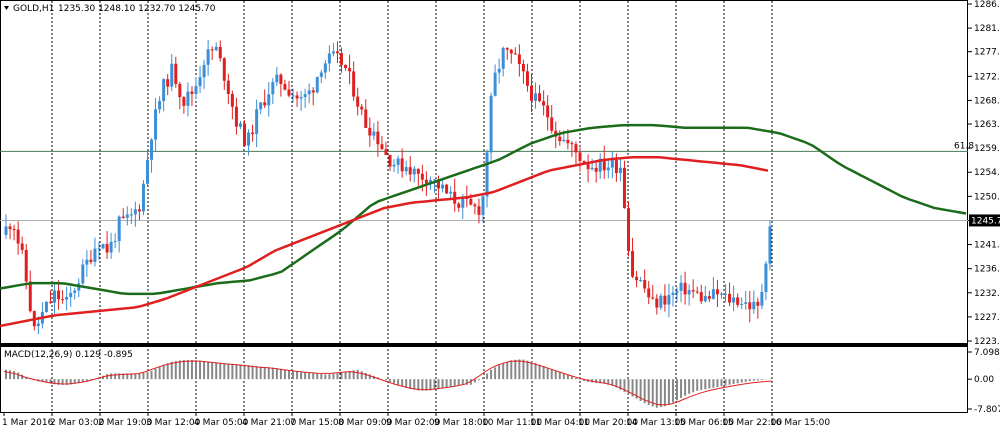 The width and height of the screenshot is (1000, 430). Describe the element at coordinates (987, 125) in the screenshot. I see `price-tick-label: 1263.70` at that location.